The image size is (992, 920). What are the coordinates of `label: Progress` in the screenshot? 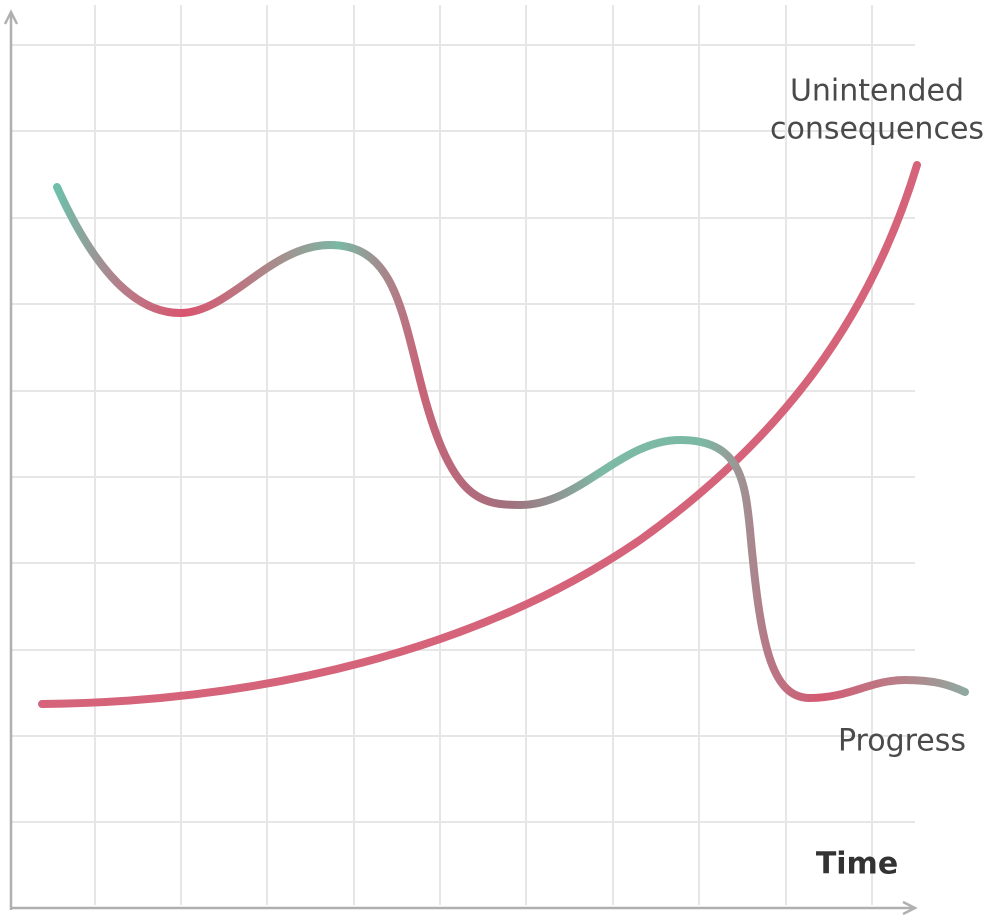 It's located at (902, 741).